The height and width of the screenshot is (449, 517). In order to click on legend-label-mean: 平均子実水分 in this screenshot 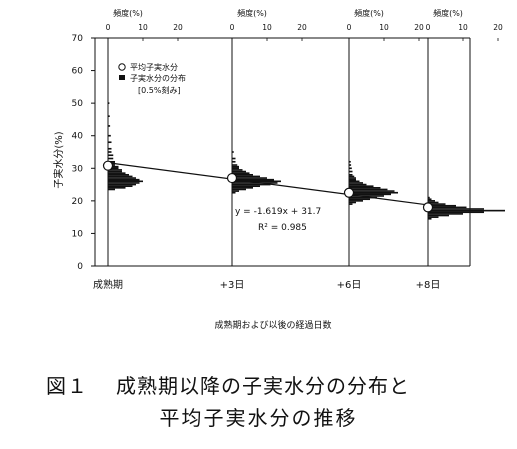, I will do `click(154, 67)`.